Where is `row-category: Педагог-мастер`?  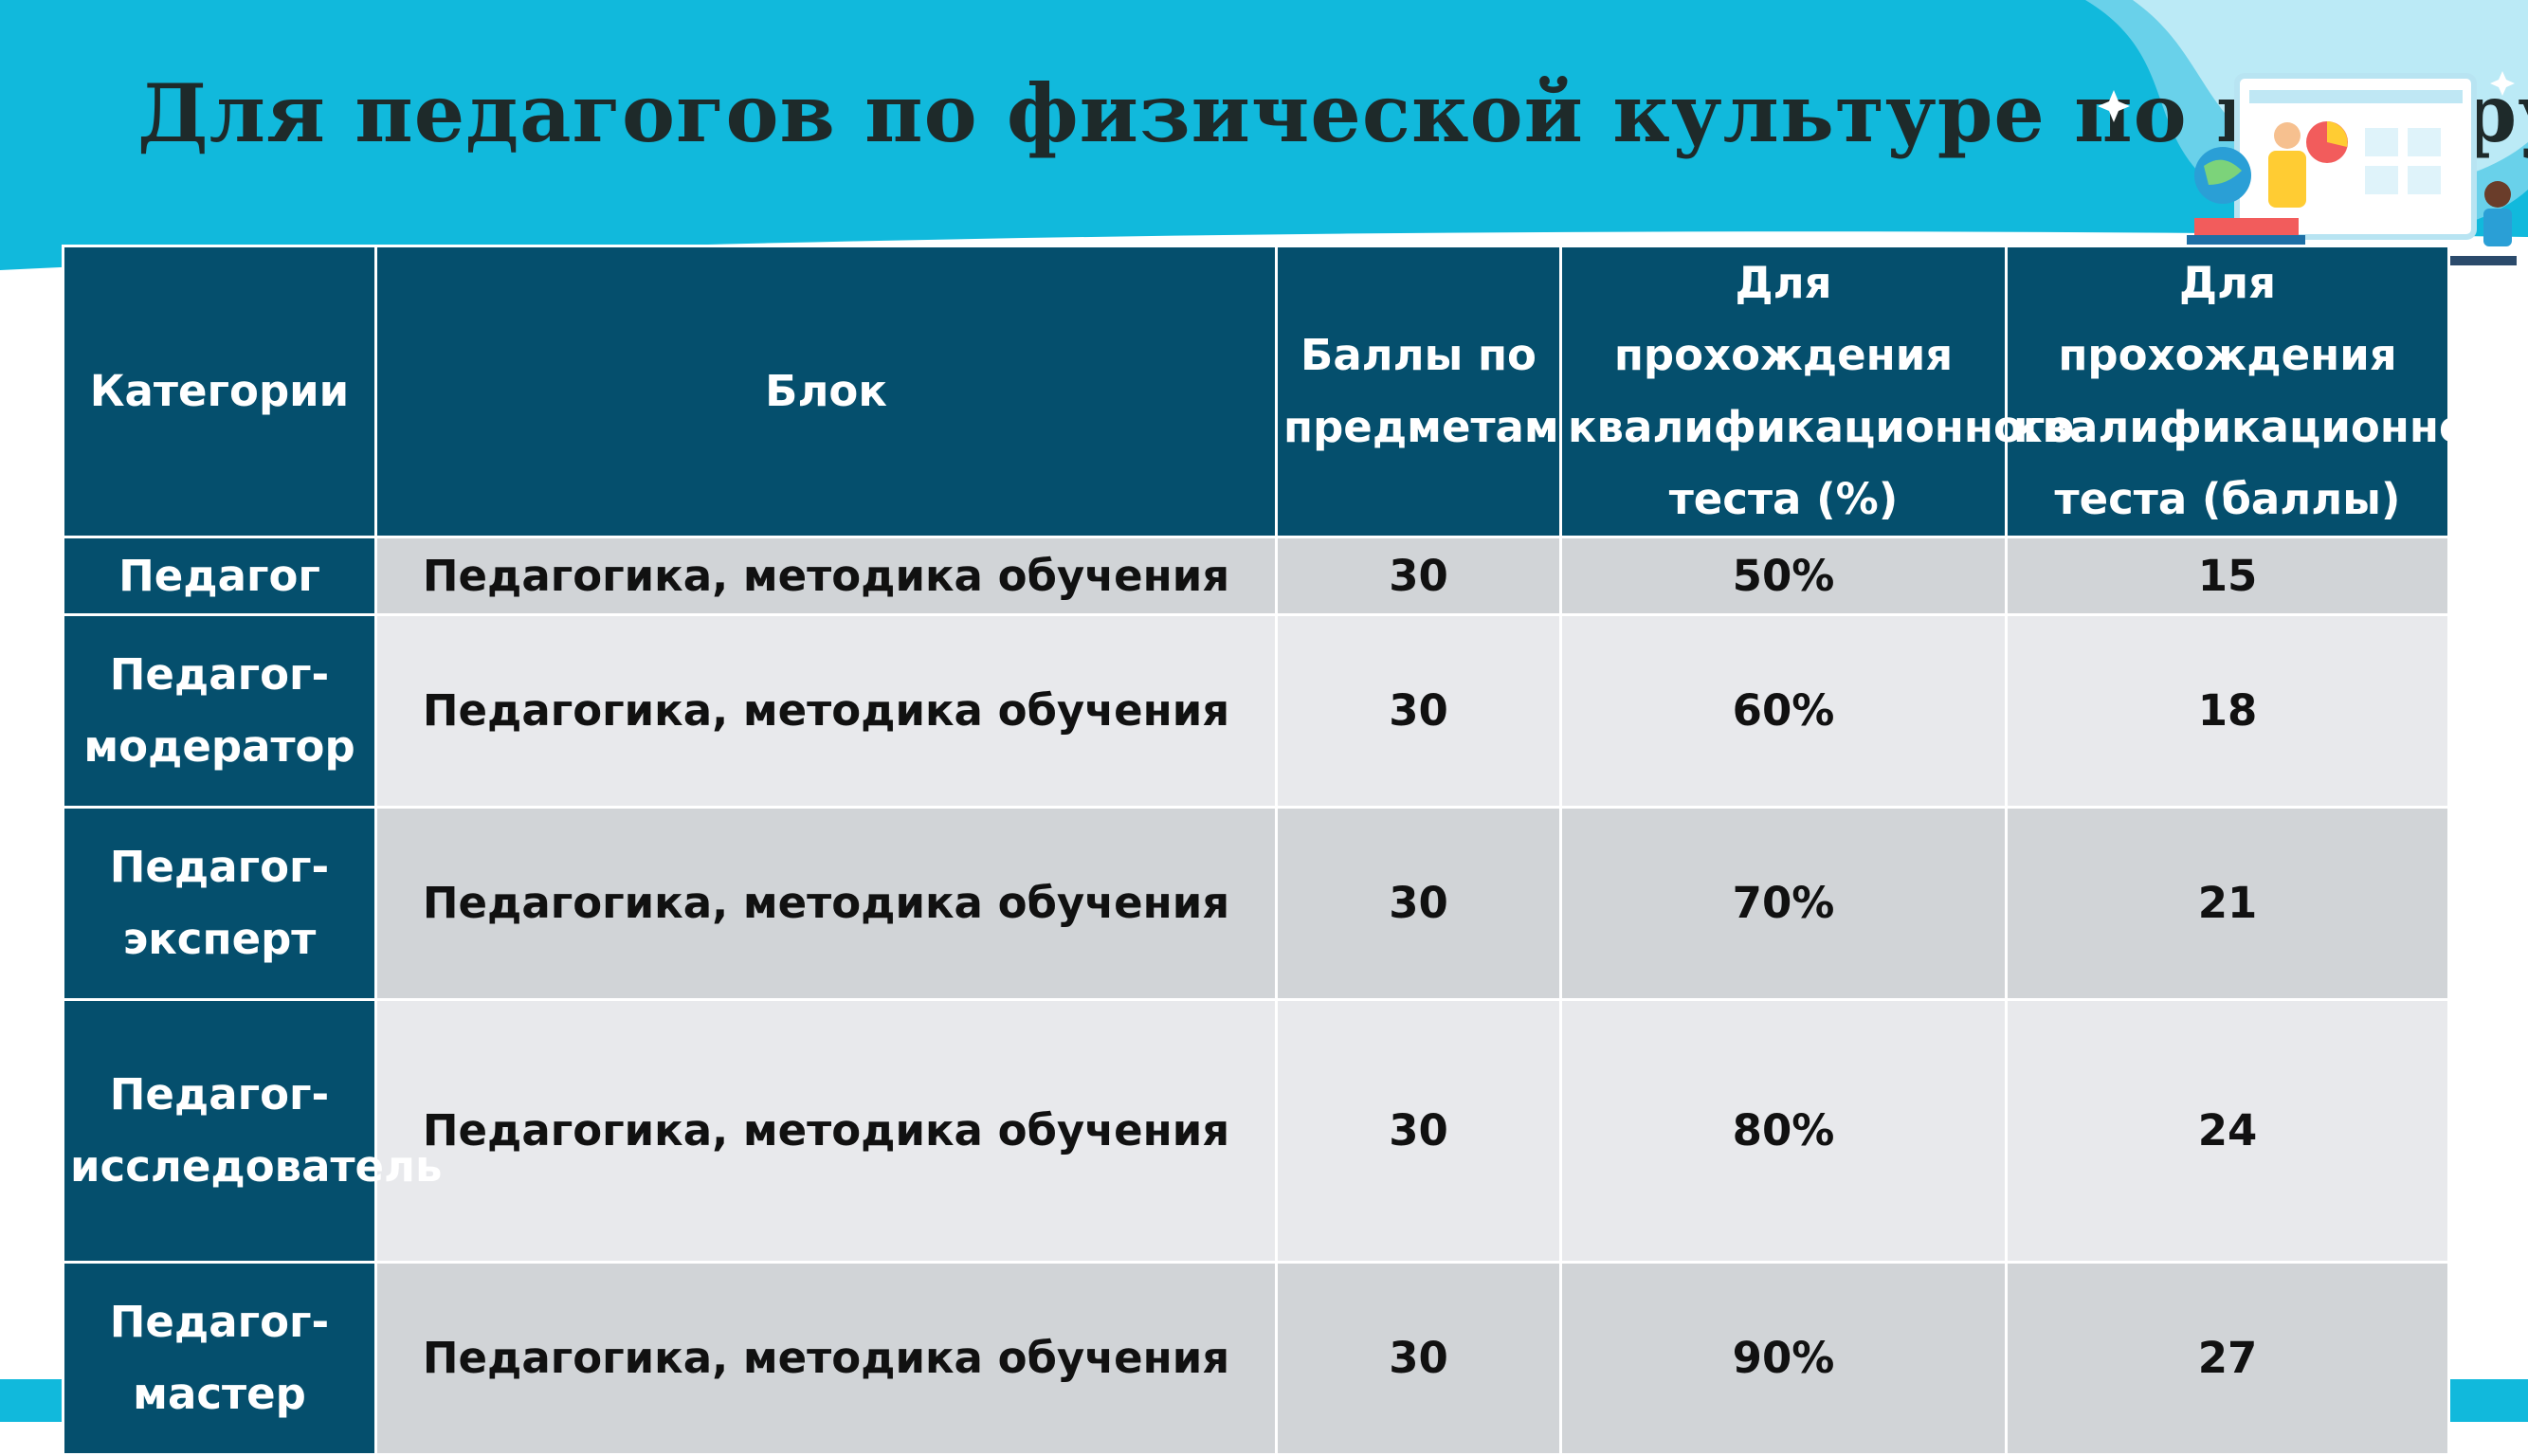 row-category: Педагог-мастер is located at coordinates (219, 1358).